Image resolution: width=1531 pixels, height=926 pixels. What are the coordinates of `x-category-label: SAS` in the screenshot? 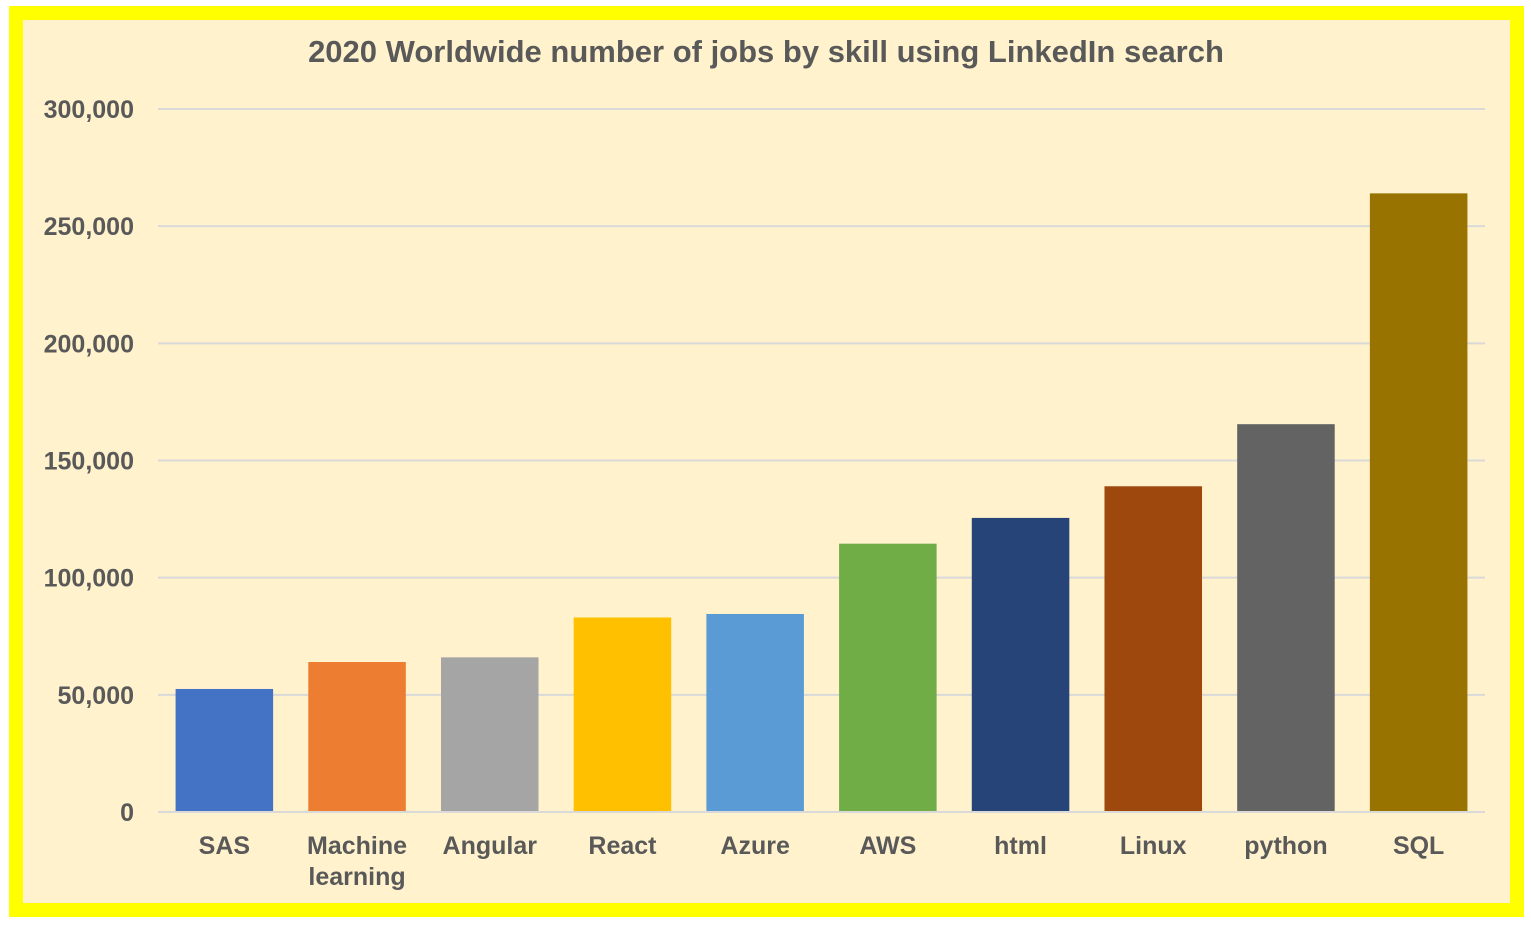 It's located at (224, 846).